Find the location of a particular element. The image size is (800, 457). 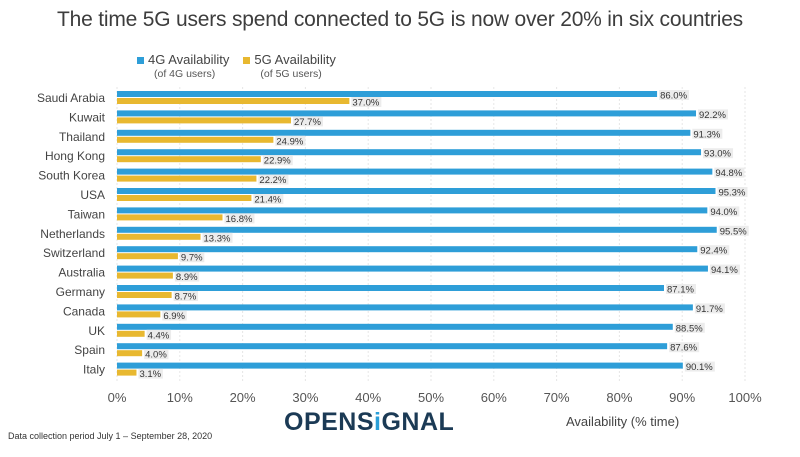

category-label: Switzerland is located at coordinates (74, 253).